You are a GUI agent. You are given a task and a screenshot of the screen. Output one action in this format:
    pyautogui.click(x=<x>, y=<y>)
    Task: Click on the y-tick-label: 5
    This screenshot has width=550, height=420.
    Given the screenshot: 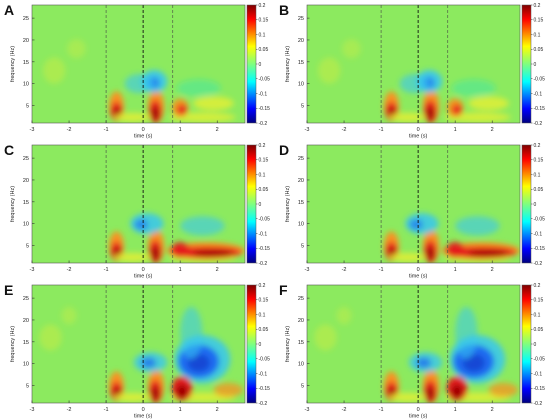 What is the action you would take?
    pyautogui.click(x=302, y=107)
    